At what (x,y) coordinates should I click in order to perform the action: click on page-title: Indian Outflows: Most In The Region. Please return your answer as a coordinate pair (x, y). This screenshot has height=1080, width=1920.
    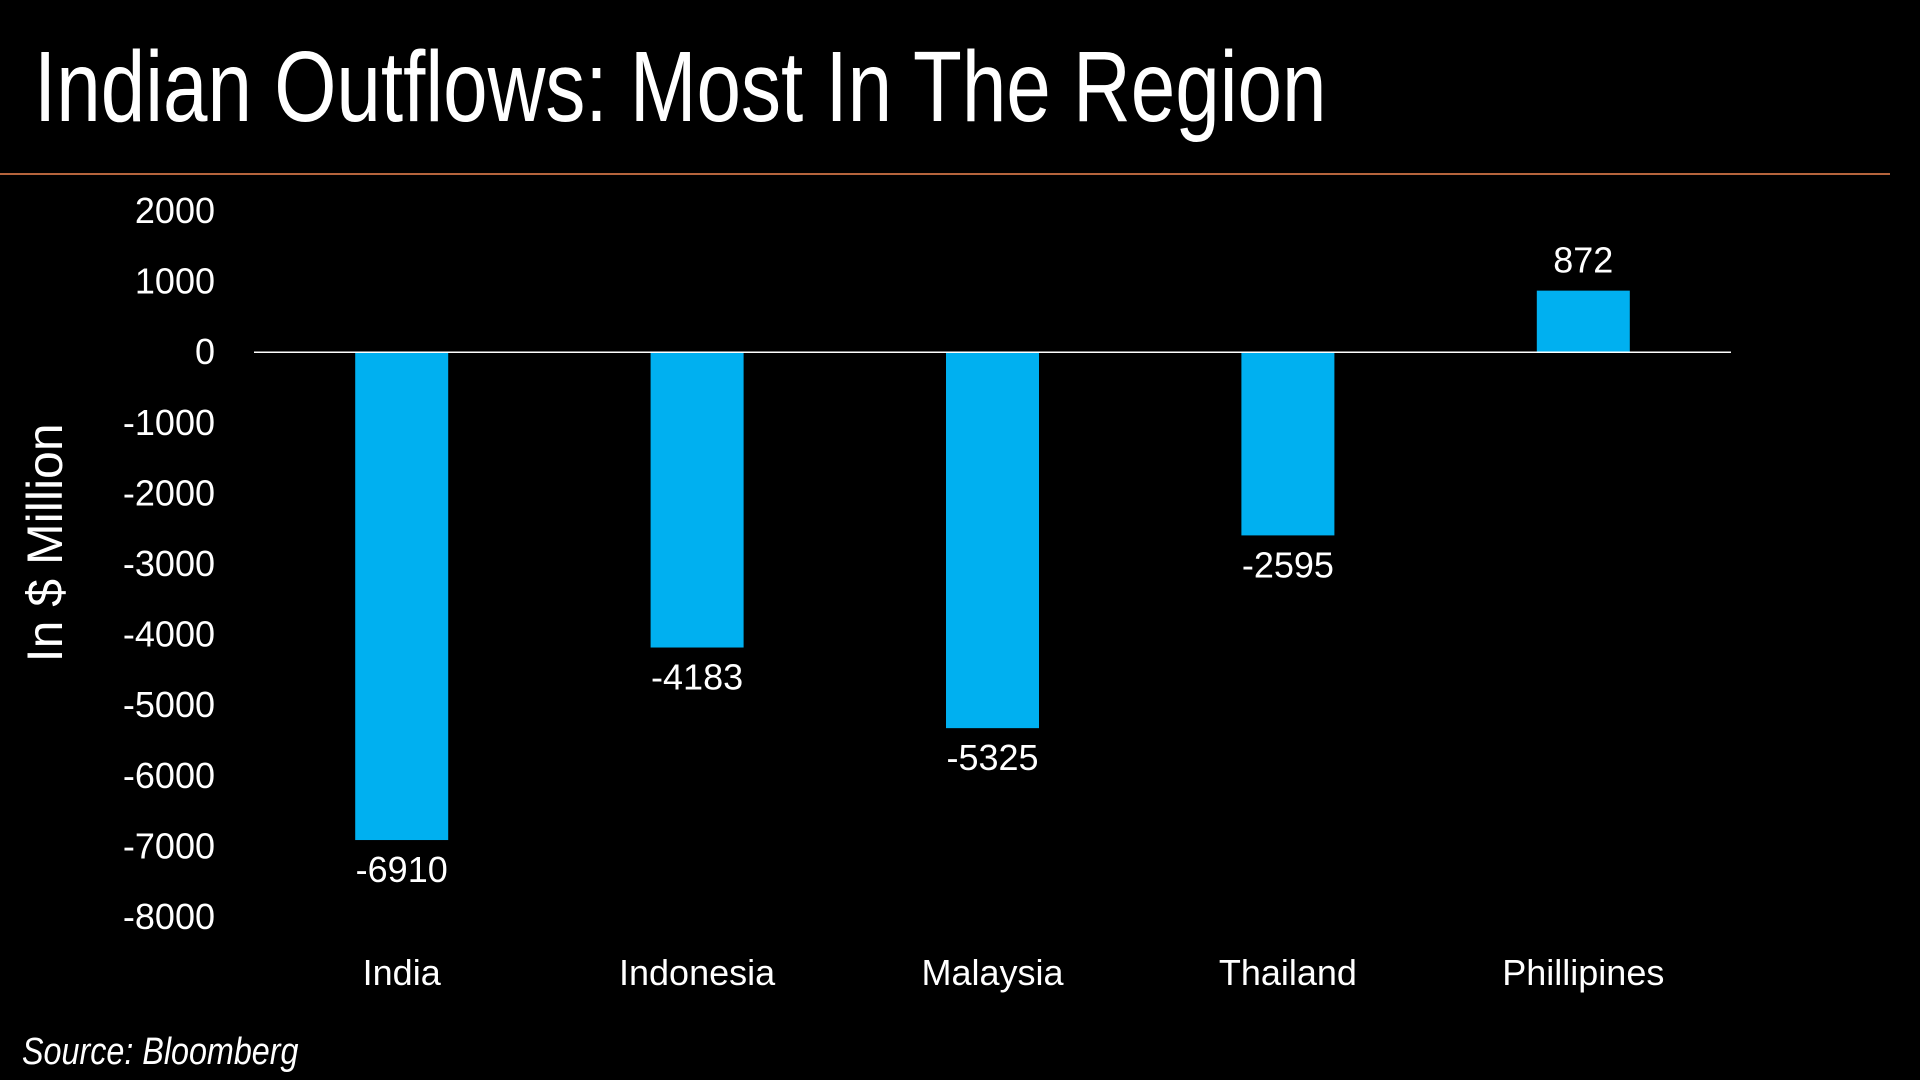
    Looking at the image, I should click on (680, 87).